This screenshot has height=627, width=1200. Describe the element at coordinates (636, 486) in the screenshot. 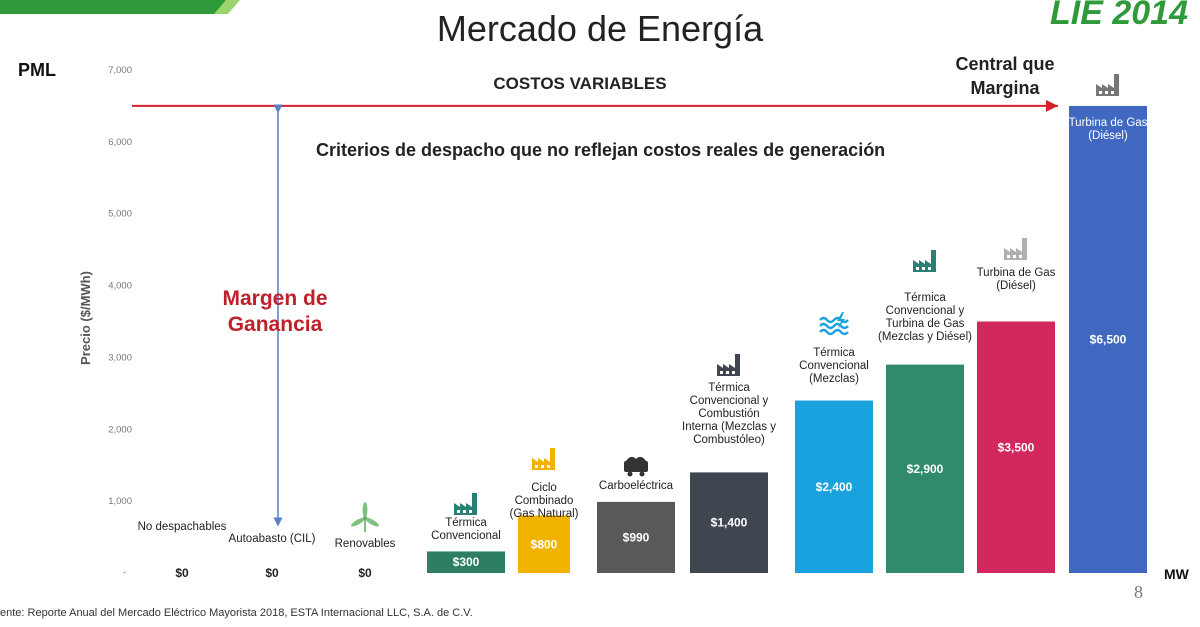

I see `category-label: Carboeléctrica` at that location.